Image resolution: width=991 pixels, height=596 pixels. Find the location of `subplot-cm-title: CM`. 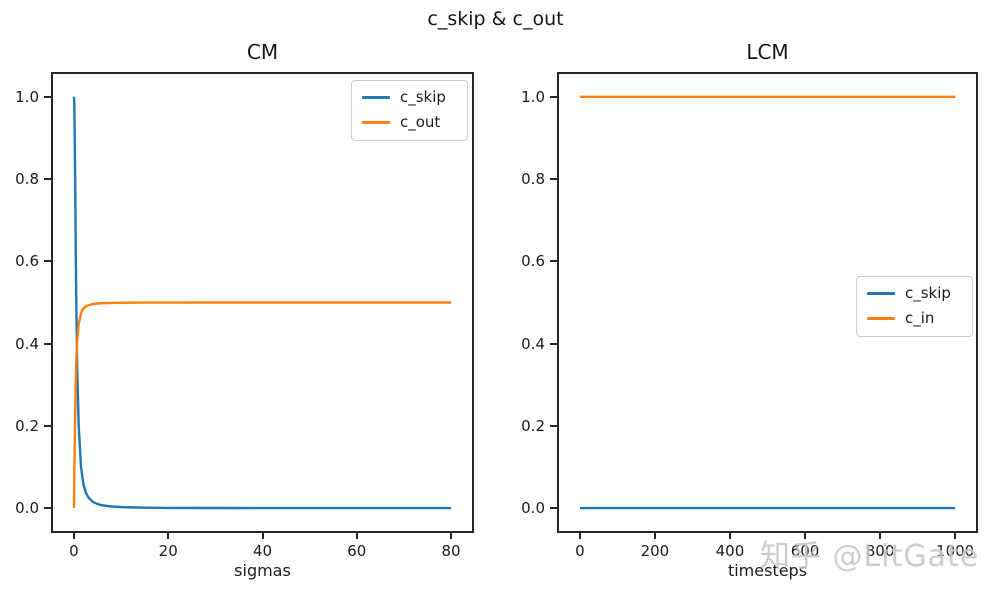

subplot-cm-title: CM is located at coordinates (262, 52).